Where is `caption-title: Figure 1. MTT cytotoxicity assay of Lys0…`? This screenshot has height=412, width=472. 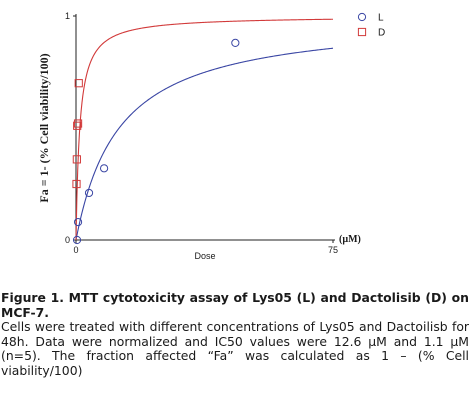 caption-title: Figure 1. MTT cytotoxicity assay of Lys0… is located at coordinates (235, 305).